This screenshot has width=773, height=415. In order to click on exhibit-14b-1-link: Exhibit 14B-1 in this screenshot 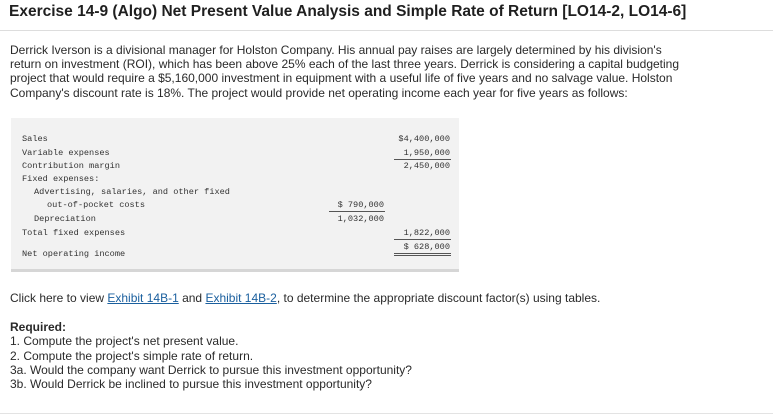, I will do `click(143, 298)`.